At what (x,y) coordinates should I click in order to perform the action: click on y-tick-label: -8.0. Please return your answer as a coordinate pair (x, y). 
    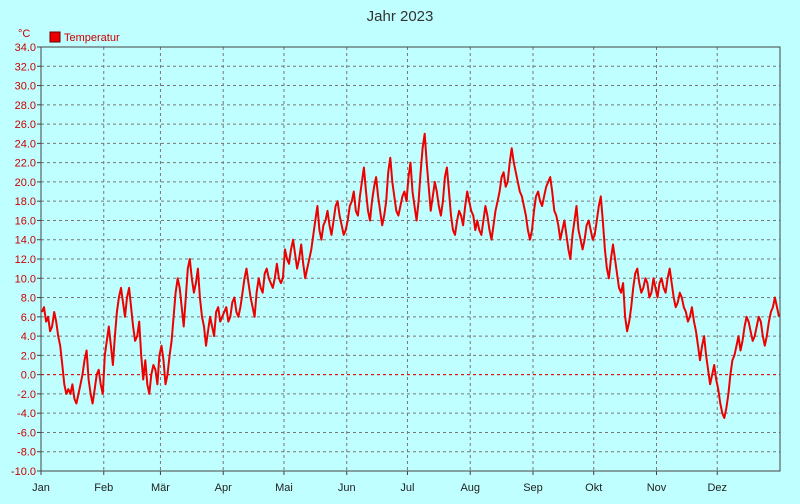
    Looking at the image, I should click on (26, 453).